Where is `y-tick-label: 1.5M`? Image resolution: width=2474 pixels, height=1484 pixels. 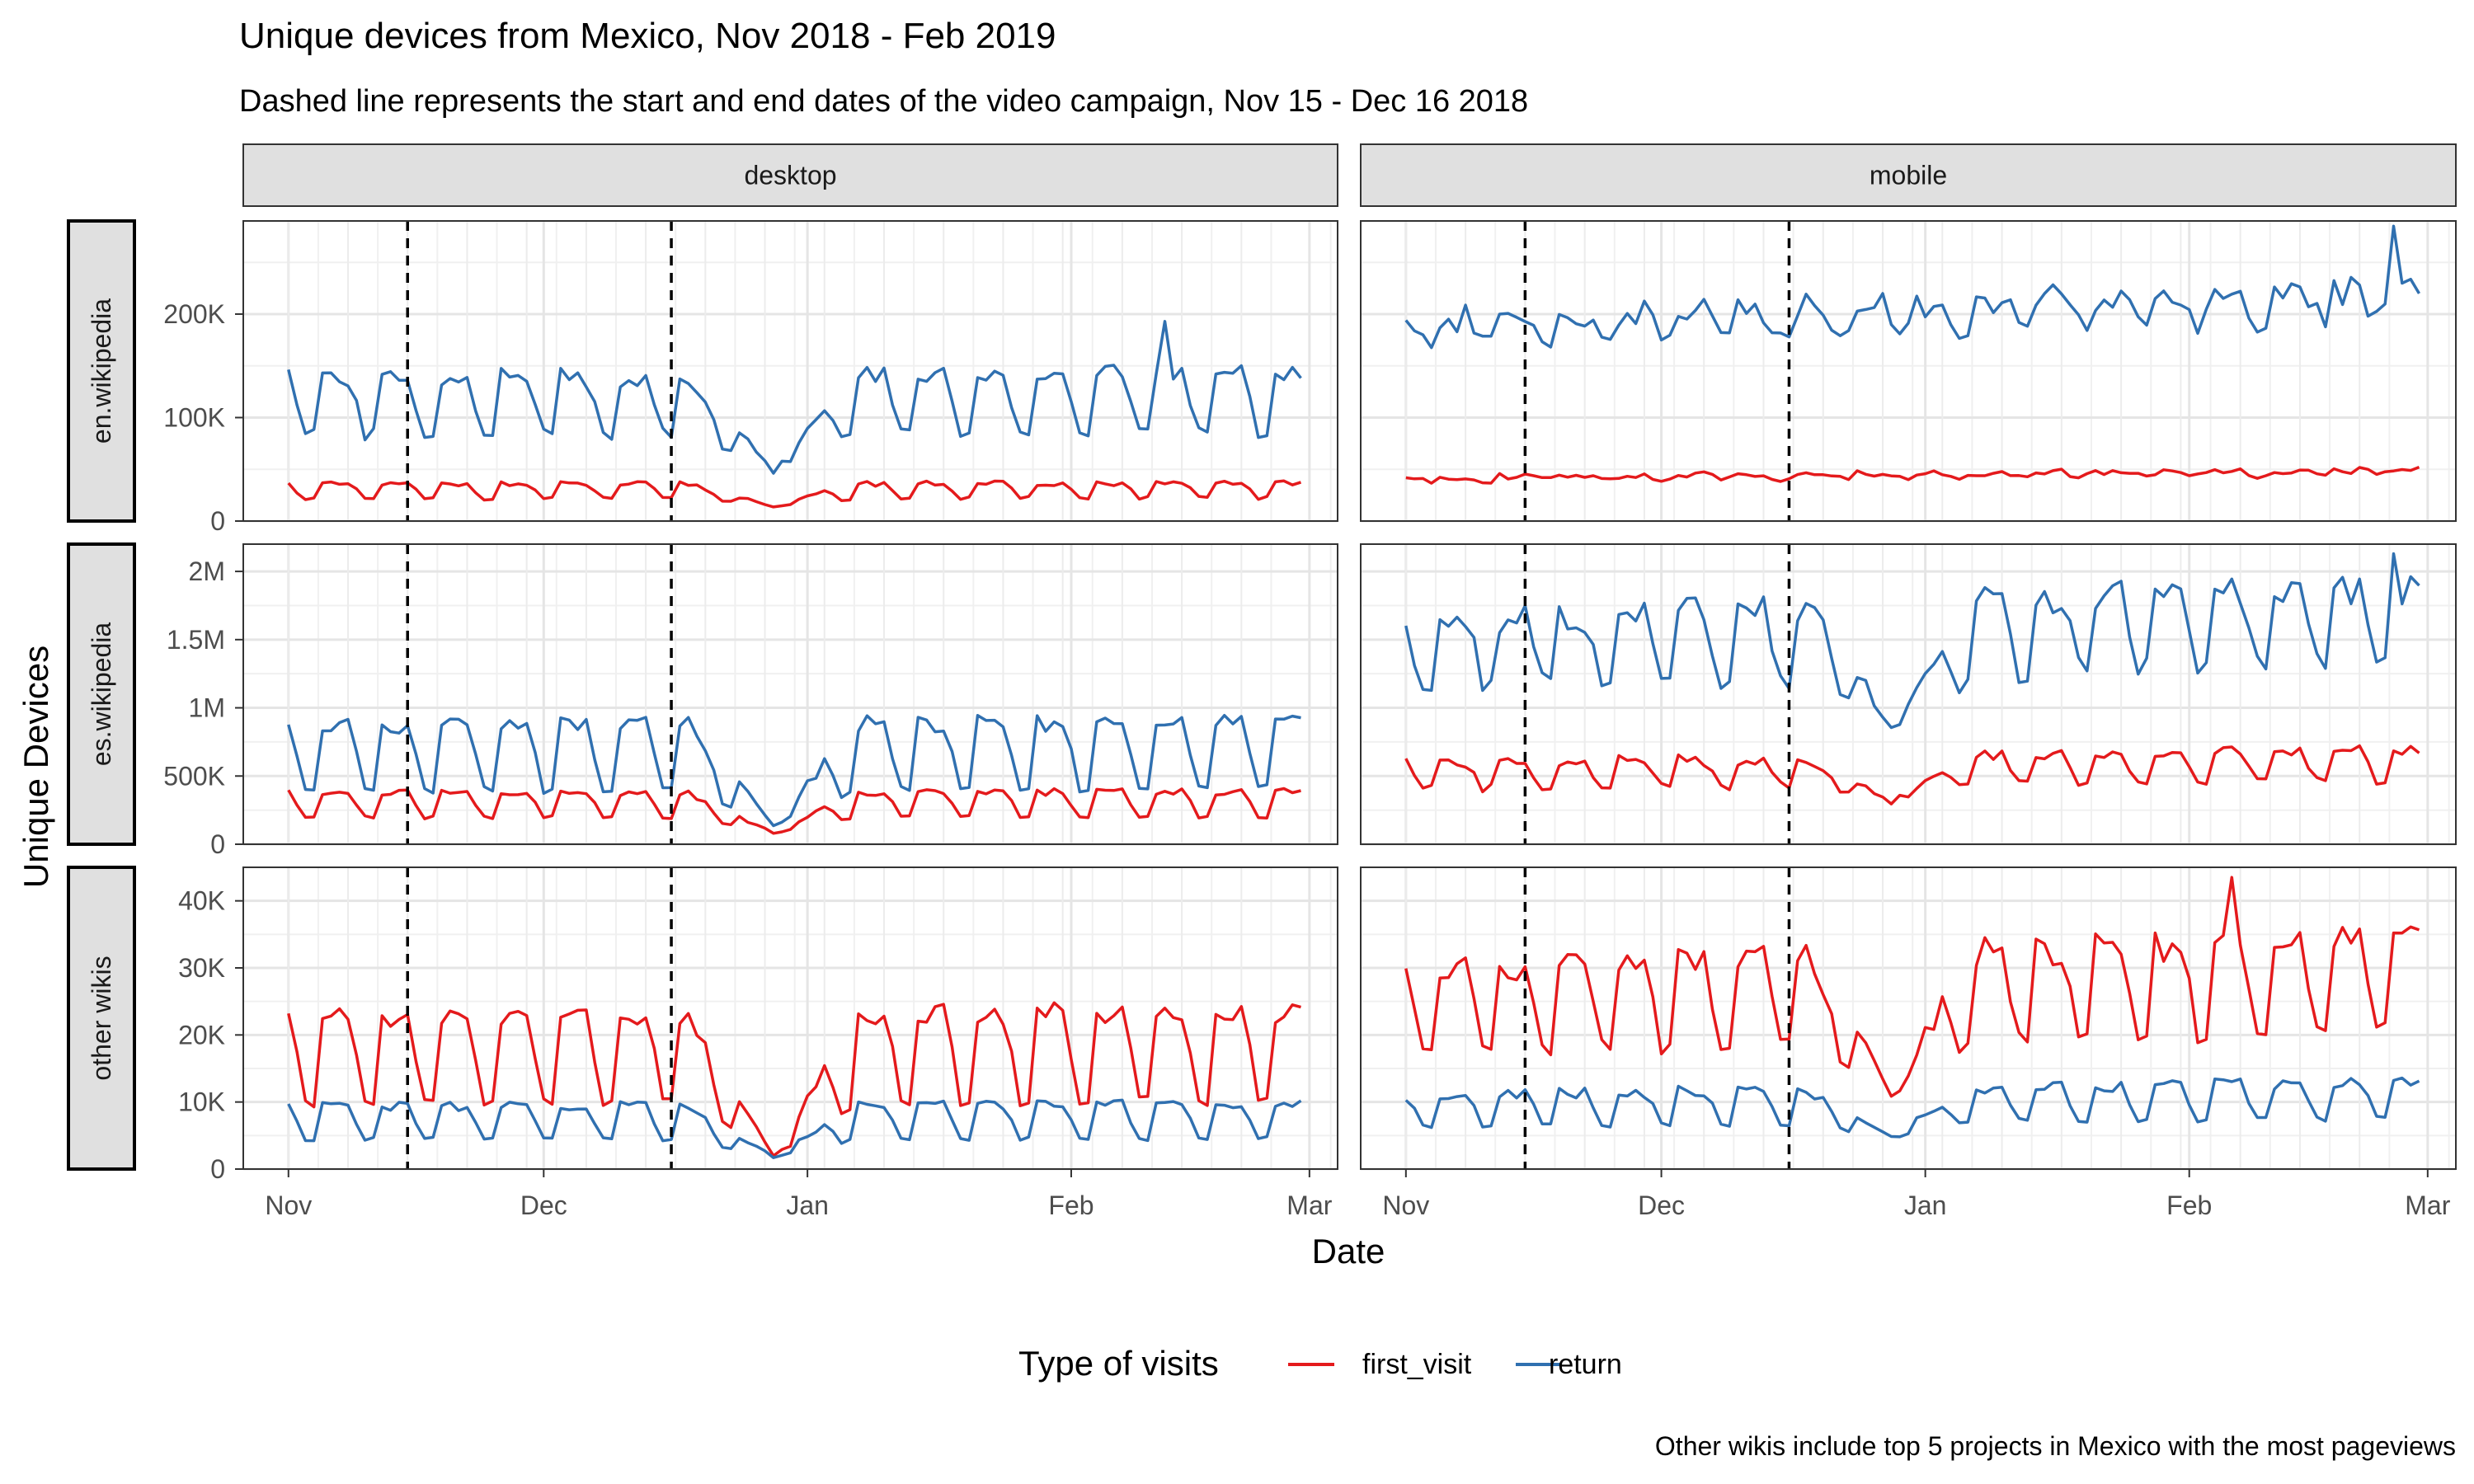
y-tick-label: 1.5M is located at coordinates (196, 640).